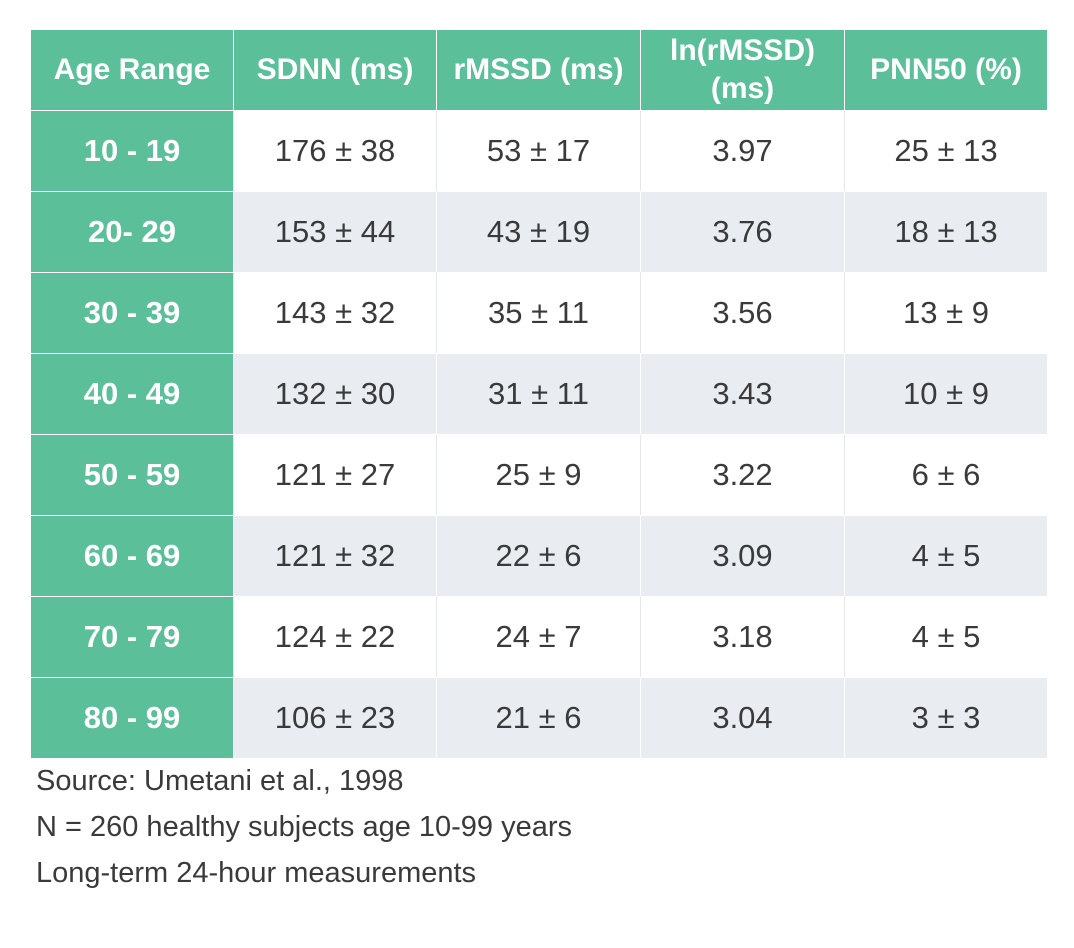 Image resolution: width=1074 pixels, height=948 pixels. I want to click on pnn50-cell: 10 ± 9, so click(945, 393).